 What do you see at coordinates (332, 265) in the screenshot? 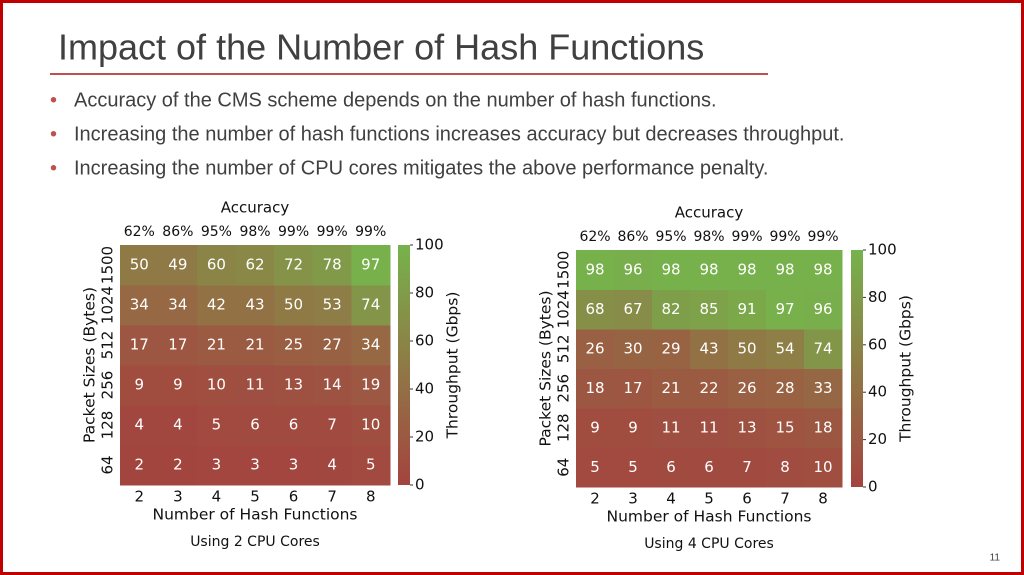
I see `cell-label: 78` at bounding box center [332, 265].